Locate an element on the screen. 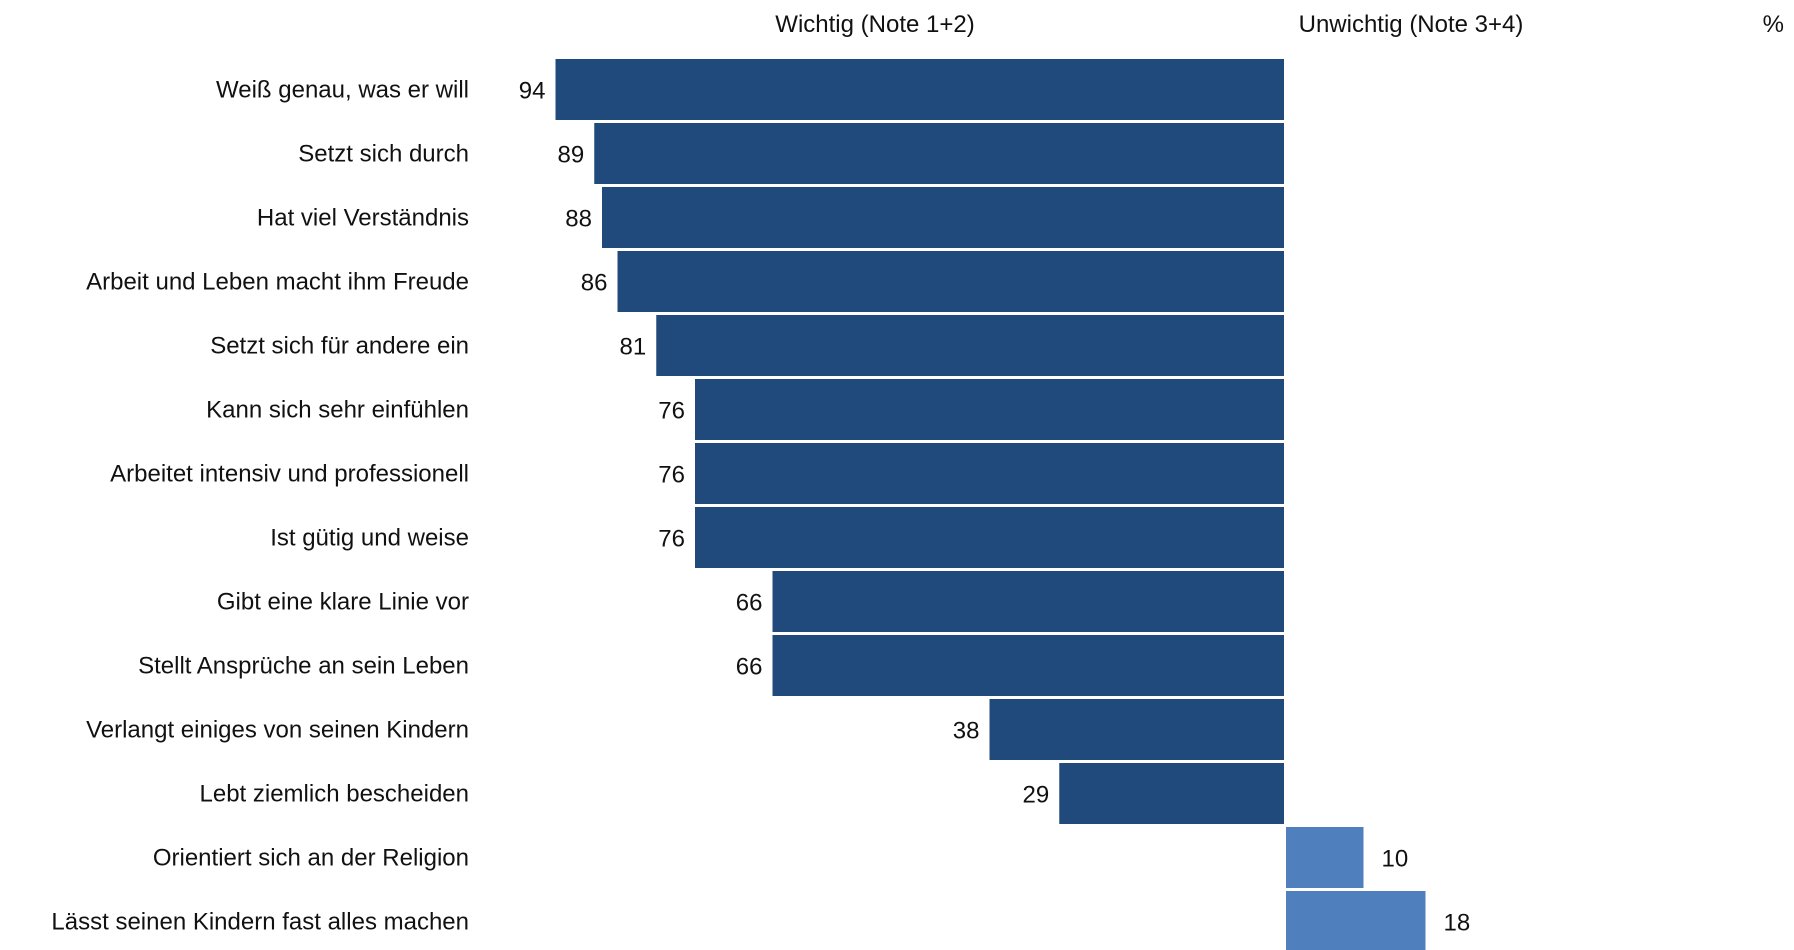 The width and height of the screenshot is (1794, 950). category-label: Stellt Ansprüche an sein Leben is located at coordinates (303, 666).